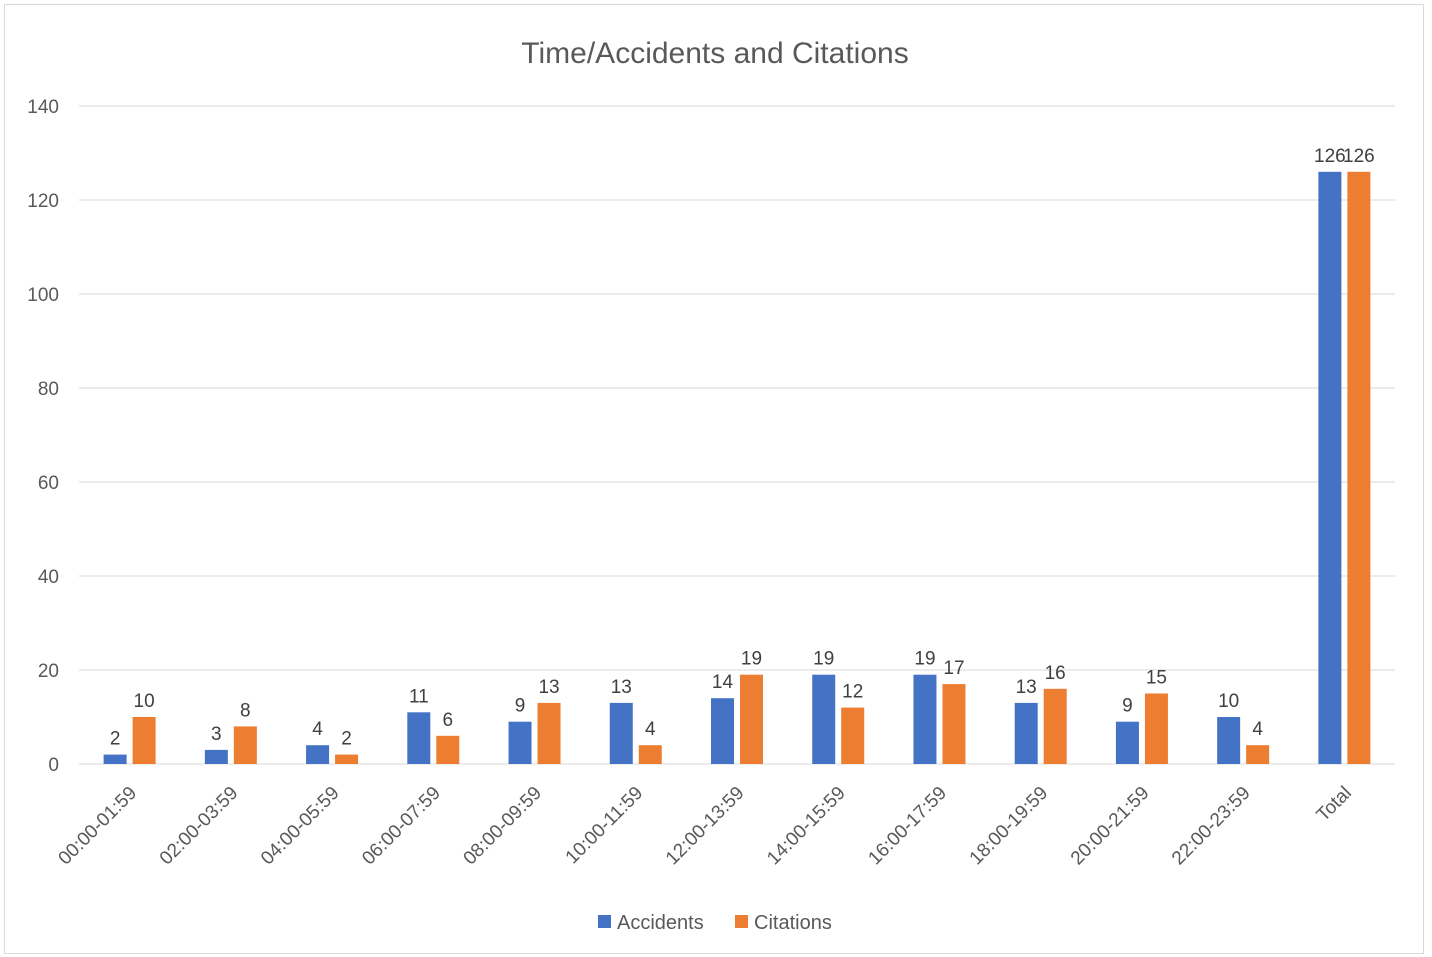 The height and width of the screenshot is (957, 1432). Describe the element at coordinates (660, 923) in the screenshot. I see `legend-label-accidents: Accidents` at that location.